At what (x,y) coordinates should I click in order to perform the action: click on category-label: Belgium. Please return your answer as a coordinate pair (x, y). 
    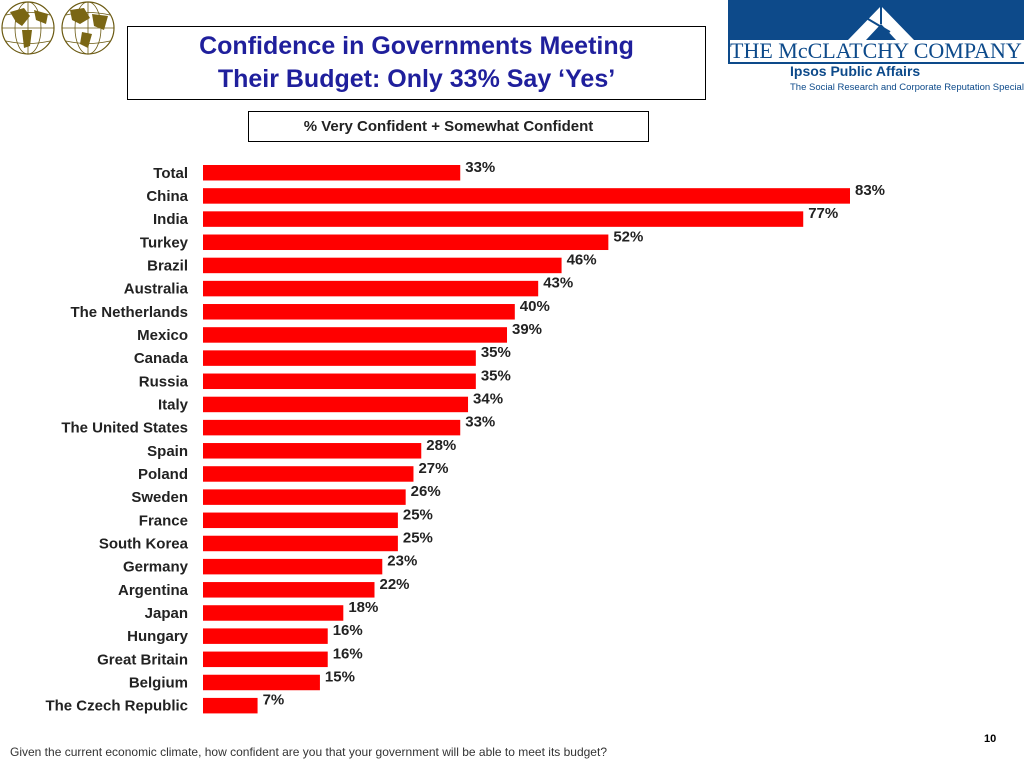
    Looking at the image, I should click on (158, 682).